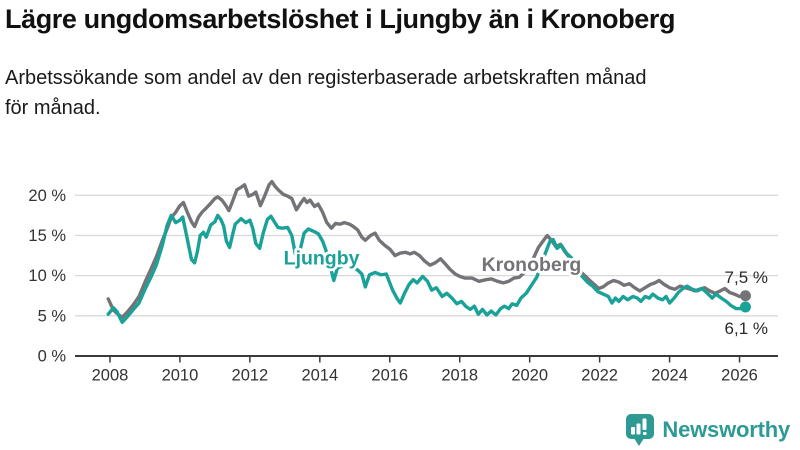  I want to click on x-tick-label: 2022, so click(599, 376).